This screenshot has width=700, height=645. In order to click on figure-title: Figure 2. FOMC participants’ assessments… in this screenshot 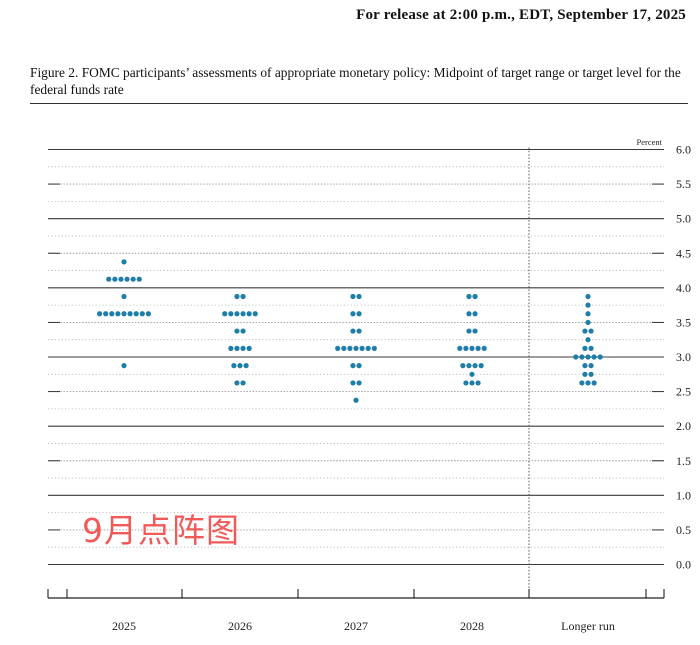, I will do `click(355, 81)`.